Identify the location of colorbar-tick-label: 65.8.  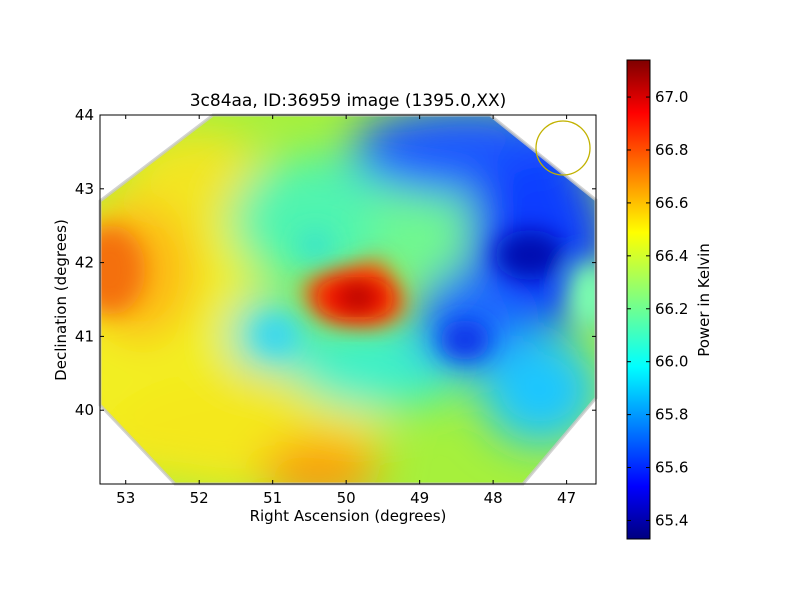
(671, 415).